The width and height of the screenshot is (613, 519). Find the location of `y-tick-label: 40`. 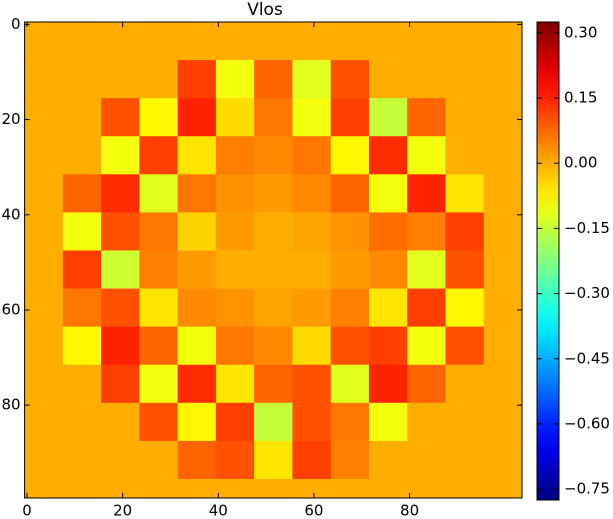

y-tick-label: 40 is located at coordinates (11, 214).